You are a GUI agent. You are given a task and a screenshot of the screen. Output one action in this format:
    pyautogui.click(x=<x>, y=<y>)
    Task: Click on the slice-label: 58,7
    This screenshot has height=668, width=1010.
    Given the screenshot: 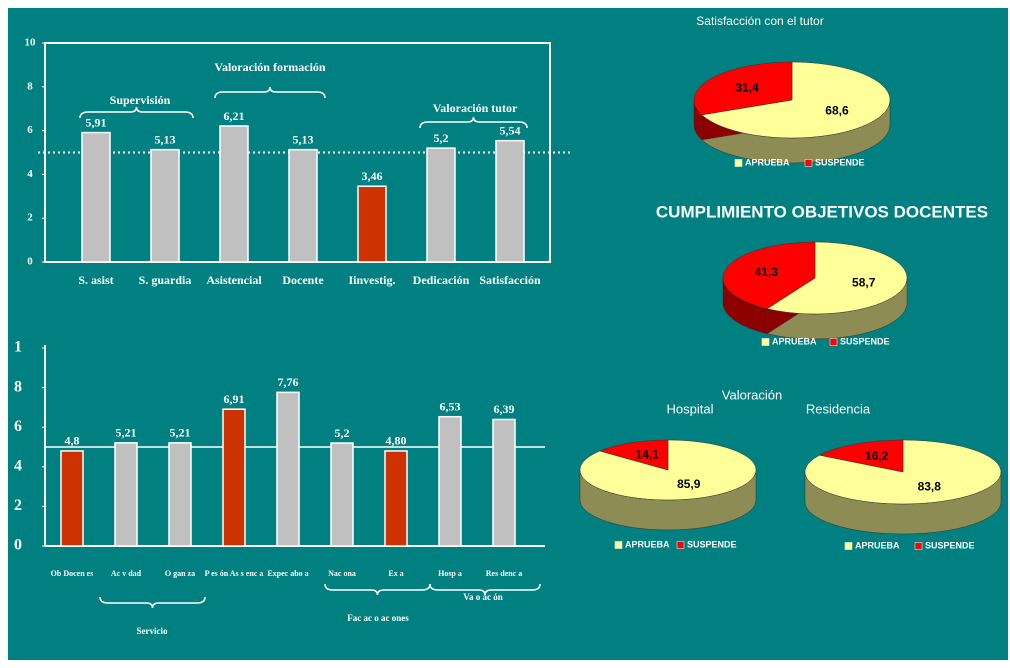 What is the action you would take?
    pyautogui.click(x=864, y=283)
    